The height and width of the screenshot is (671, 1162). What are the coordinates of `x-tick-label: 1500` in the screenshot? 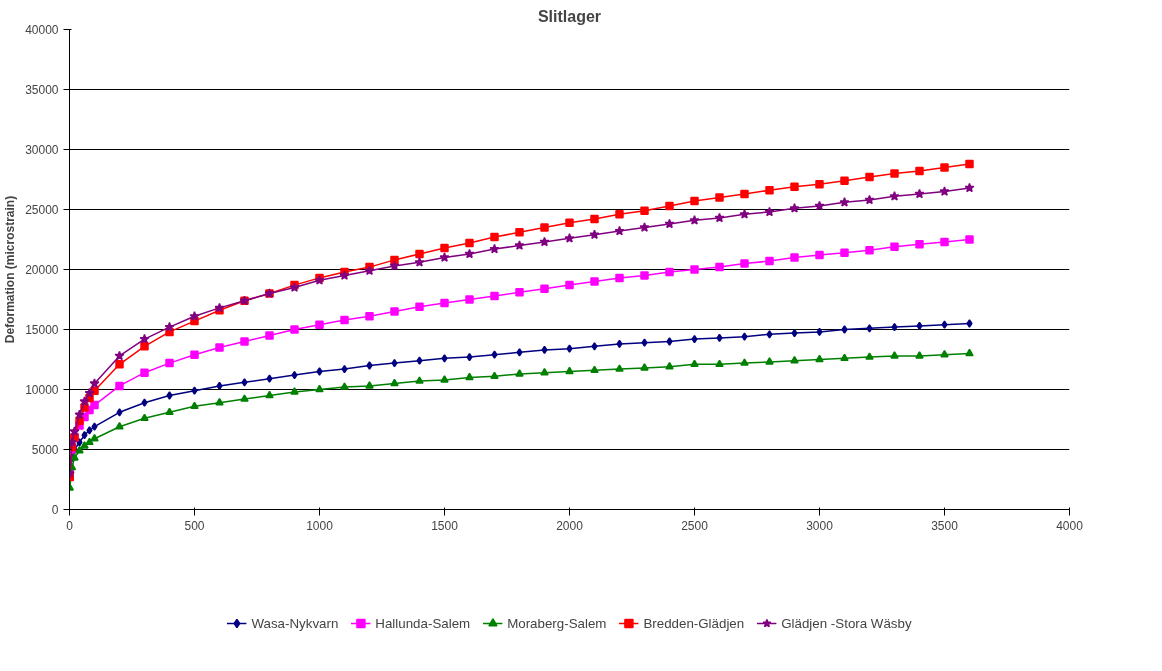 It's located at (445, 525).